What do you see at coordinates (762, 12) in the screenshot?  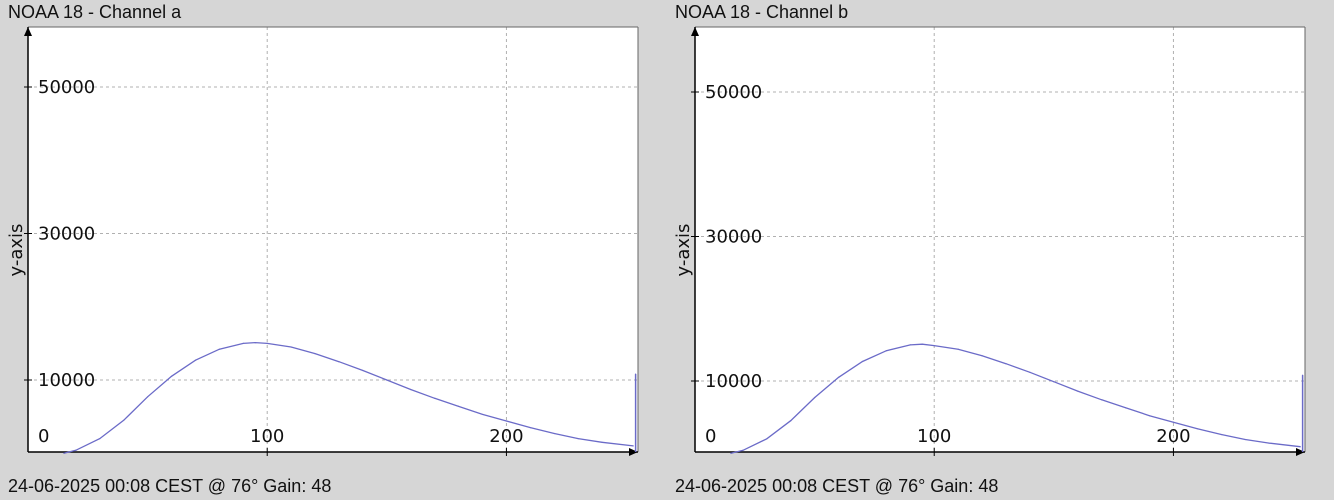 I see `chart-title: NOAA 18 - Channel b` at bounding box center [762, 12].